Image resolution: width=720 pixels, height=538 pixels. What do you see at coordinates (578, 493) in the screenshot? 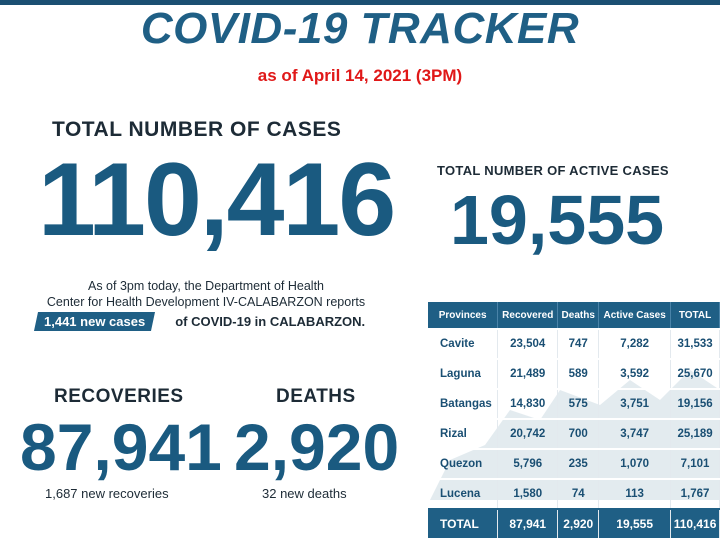
I see `cell-deaths: 74` at bounding box center [578, 493].